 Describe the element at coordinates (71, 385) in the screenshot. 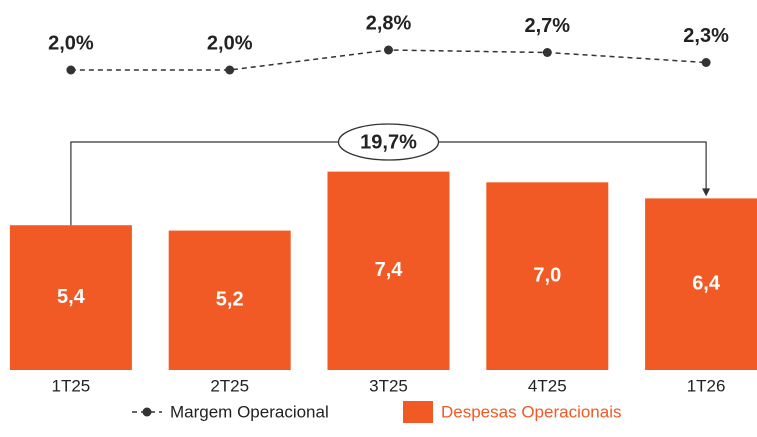

I see `x-tick-label: 1T25` at that location.